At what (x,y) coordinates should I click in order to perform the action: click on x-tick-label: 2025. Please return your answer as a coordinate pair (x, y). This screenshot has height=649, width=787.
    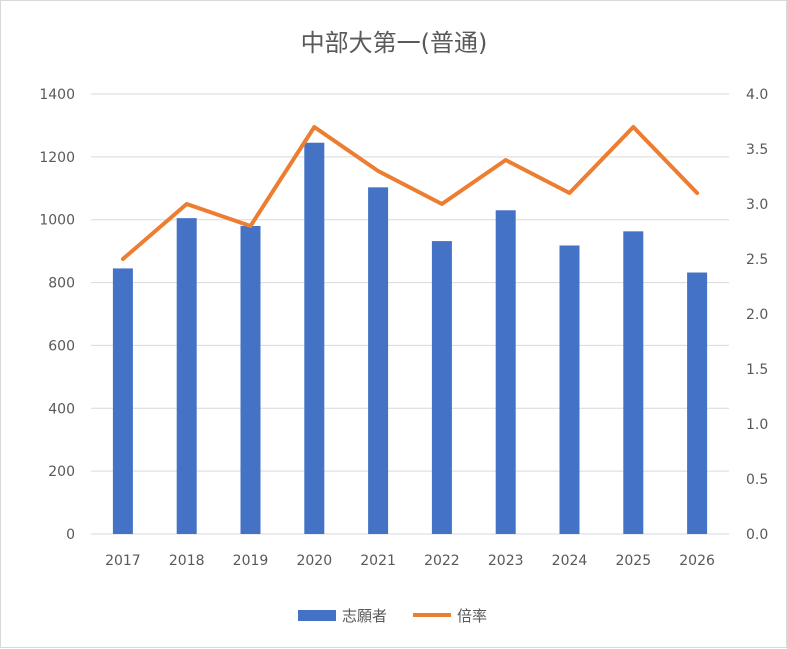
    Looking at the image, I should click on (633, 561).